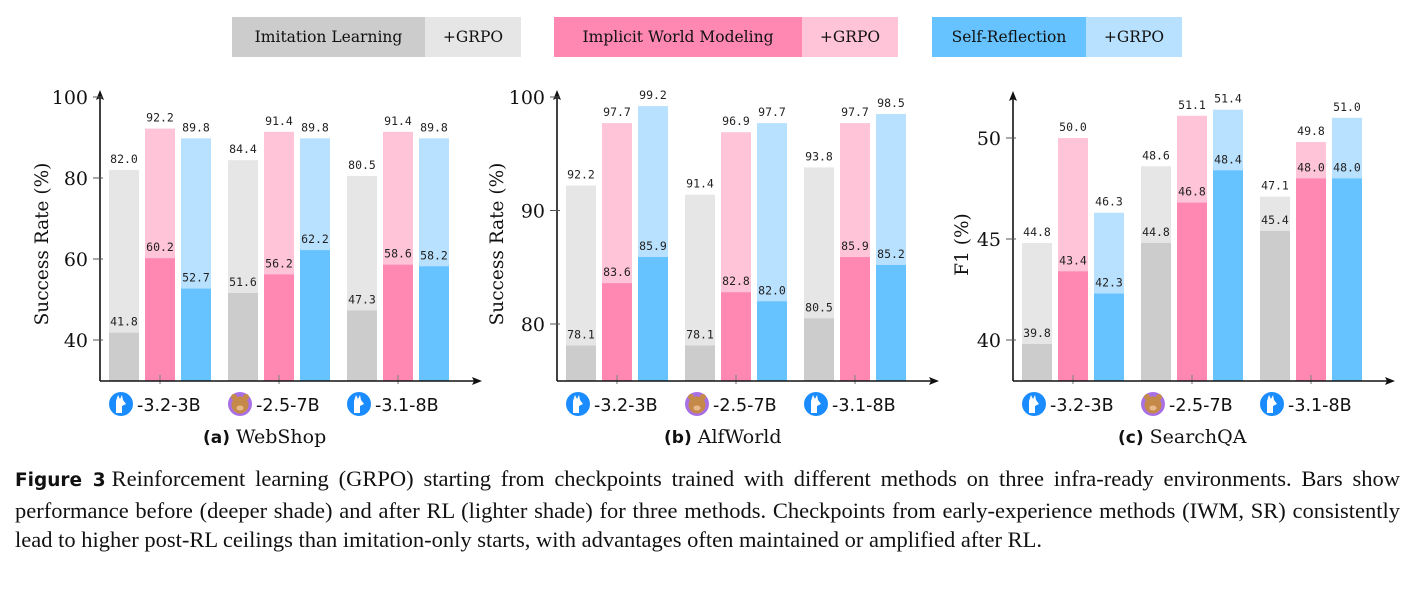 Image resolution: width=1414 pixels, height=612 pixels. Describe the element at coordinates (124, 322) in the screenshot. I see `data-label-before: 41.8` at that location.